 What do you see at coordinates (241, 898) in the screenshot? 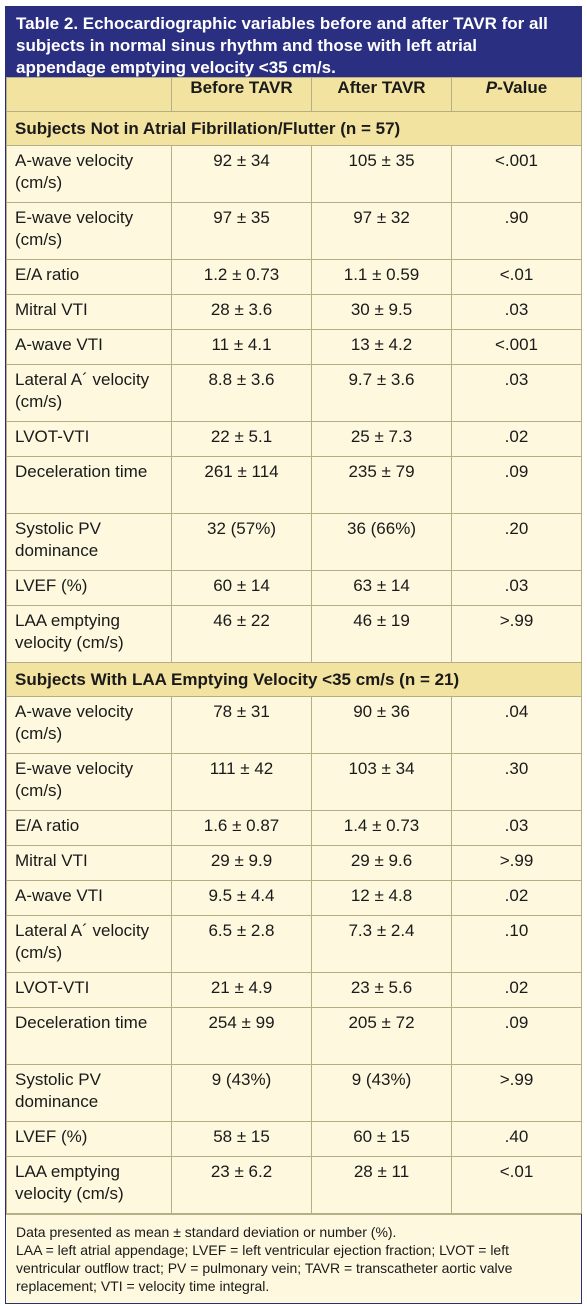
I see `cell-before: 9.5 ± 4.4` at bounding box center [241, 898].